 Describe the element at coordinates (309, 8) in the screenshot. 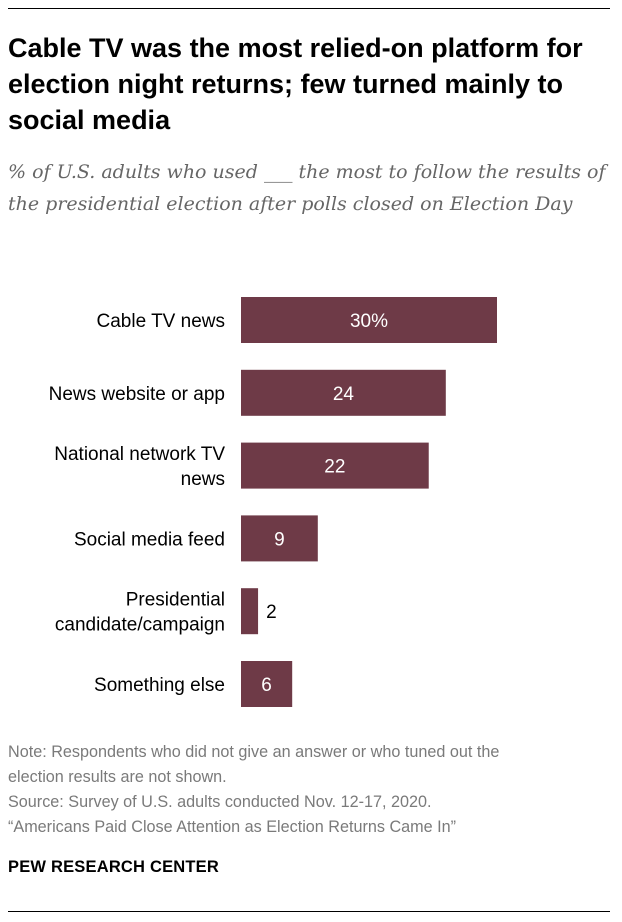

I see `top-rule` at that location.